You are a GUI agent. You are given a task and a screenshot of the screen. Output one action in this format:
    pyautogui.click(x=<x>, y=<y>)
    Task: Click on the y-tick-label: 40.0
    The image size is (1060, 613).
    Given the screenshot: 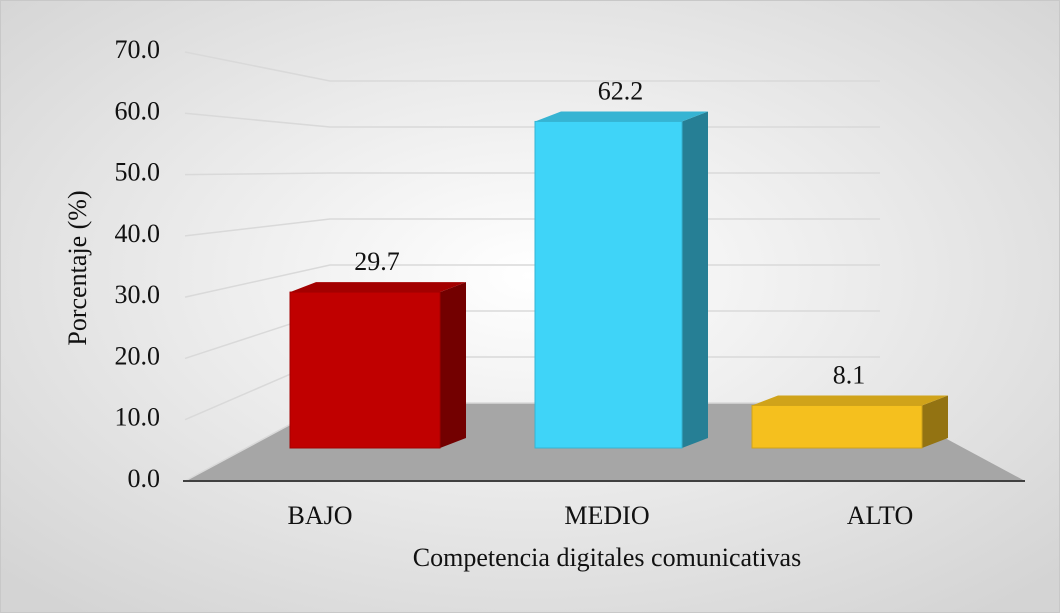 What is the action you would take?
    pyautogui.click(x=138, y=233)
    